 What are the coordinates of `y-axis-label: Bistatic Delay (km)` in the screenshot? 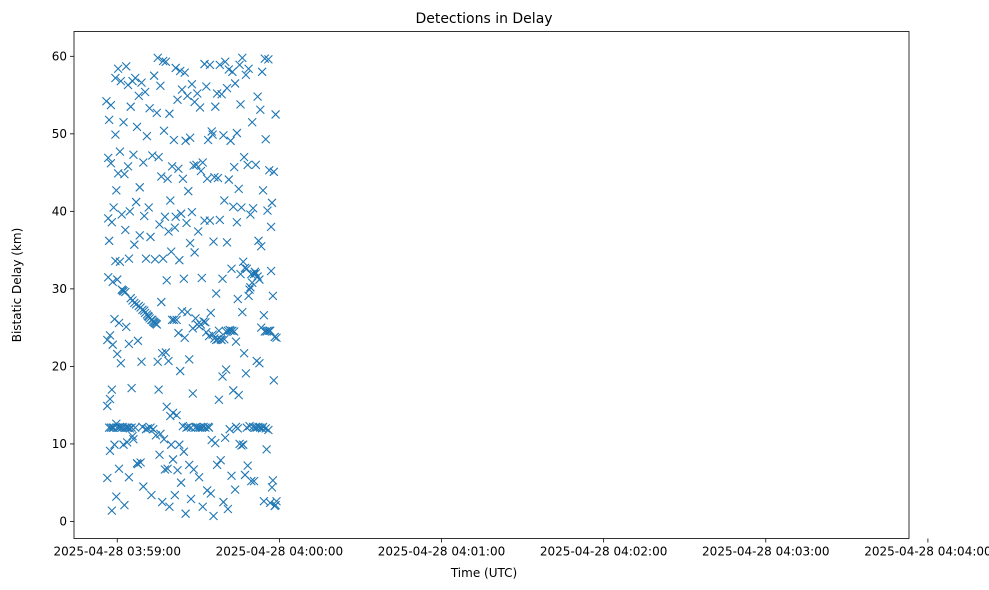 It's located at (17, 285).